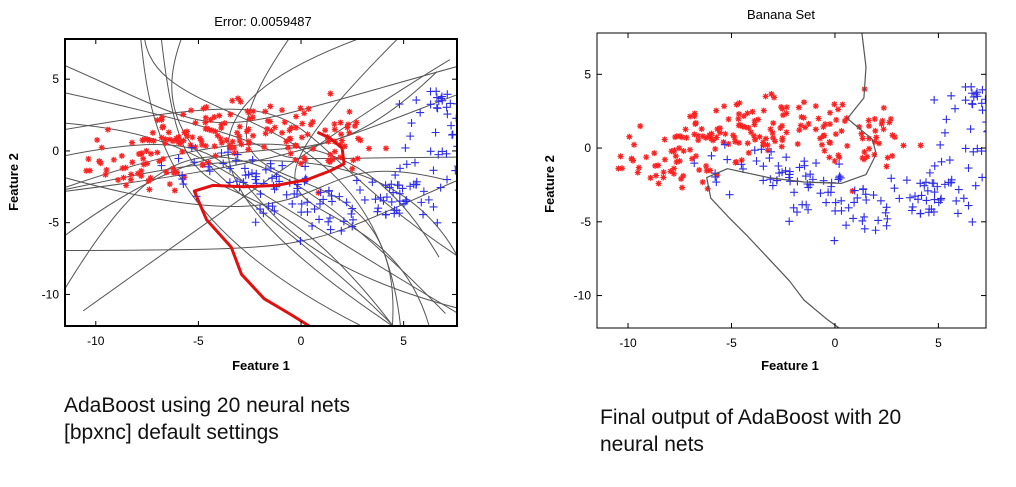  I want to click on caption-right-line-2: neural nets, so click(652, 444).